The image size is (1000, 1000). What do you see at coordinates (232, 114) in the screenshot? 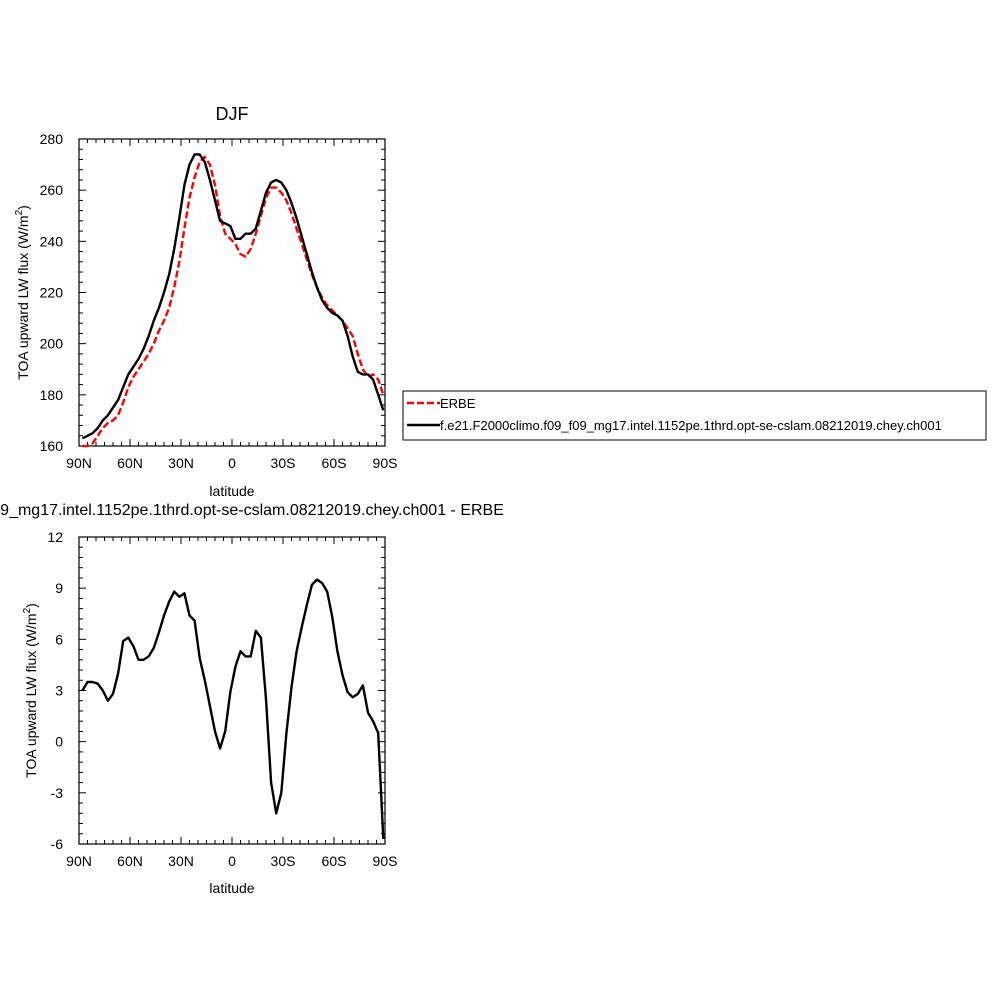
I see `chart-title: DJF` at bounding box center [232, 114].